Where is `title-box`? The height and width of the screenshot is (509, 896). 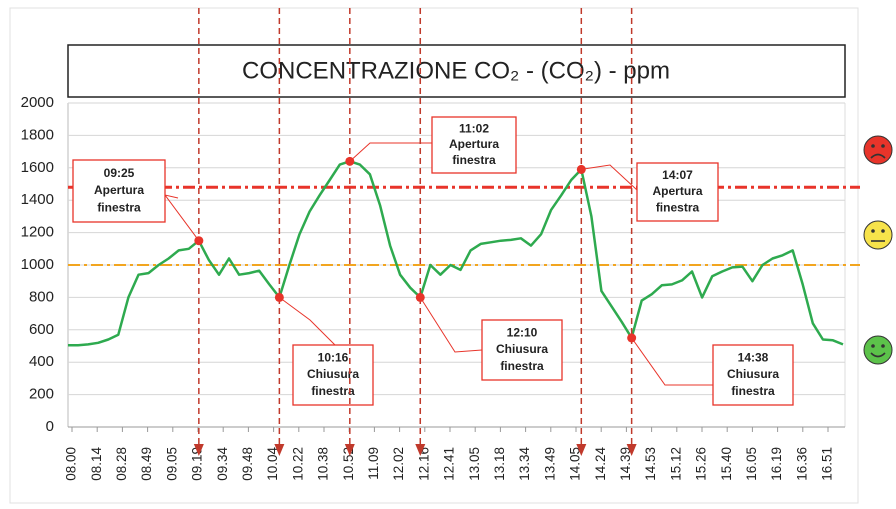 title-box is located at coordinates (456, 71).